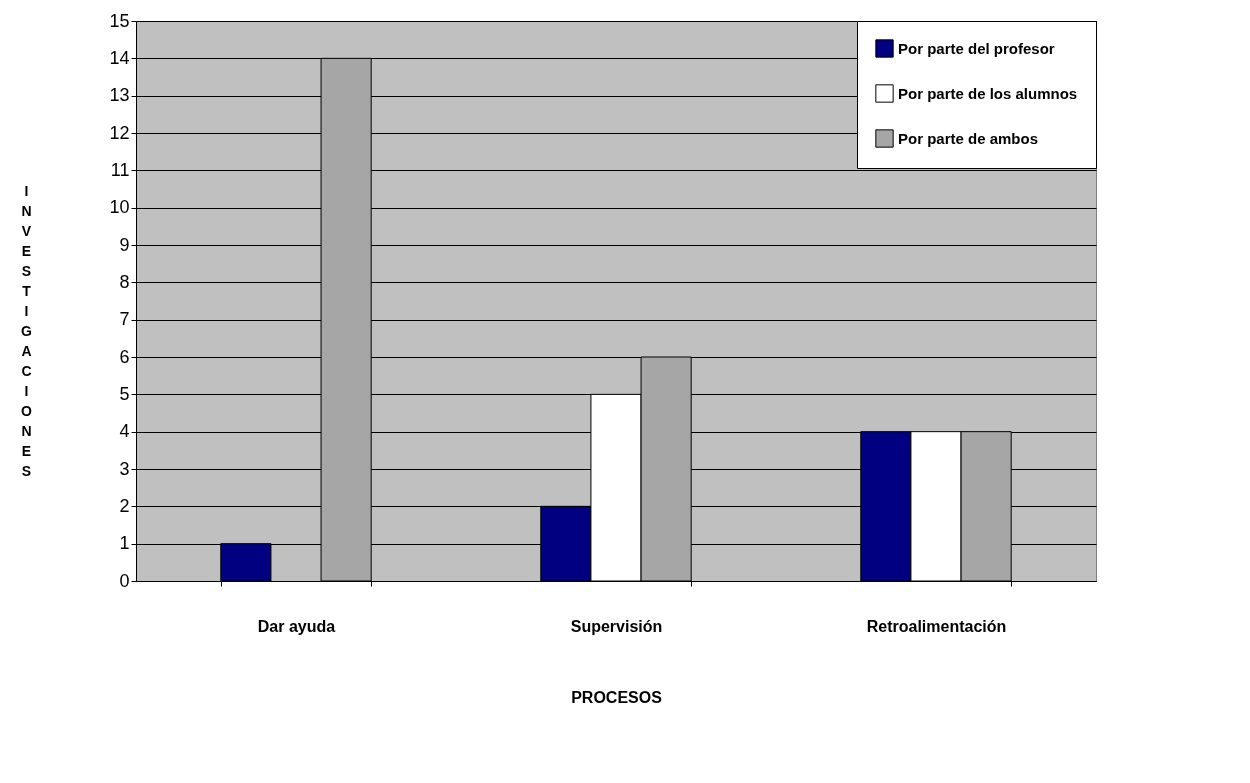 This screenshot has height=783, width=1250. I want to click on y-tick-label: 9, so click(124, 244).